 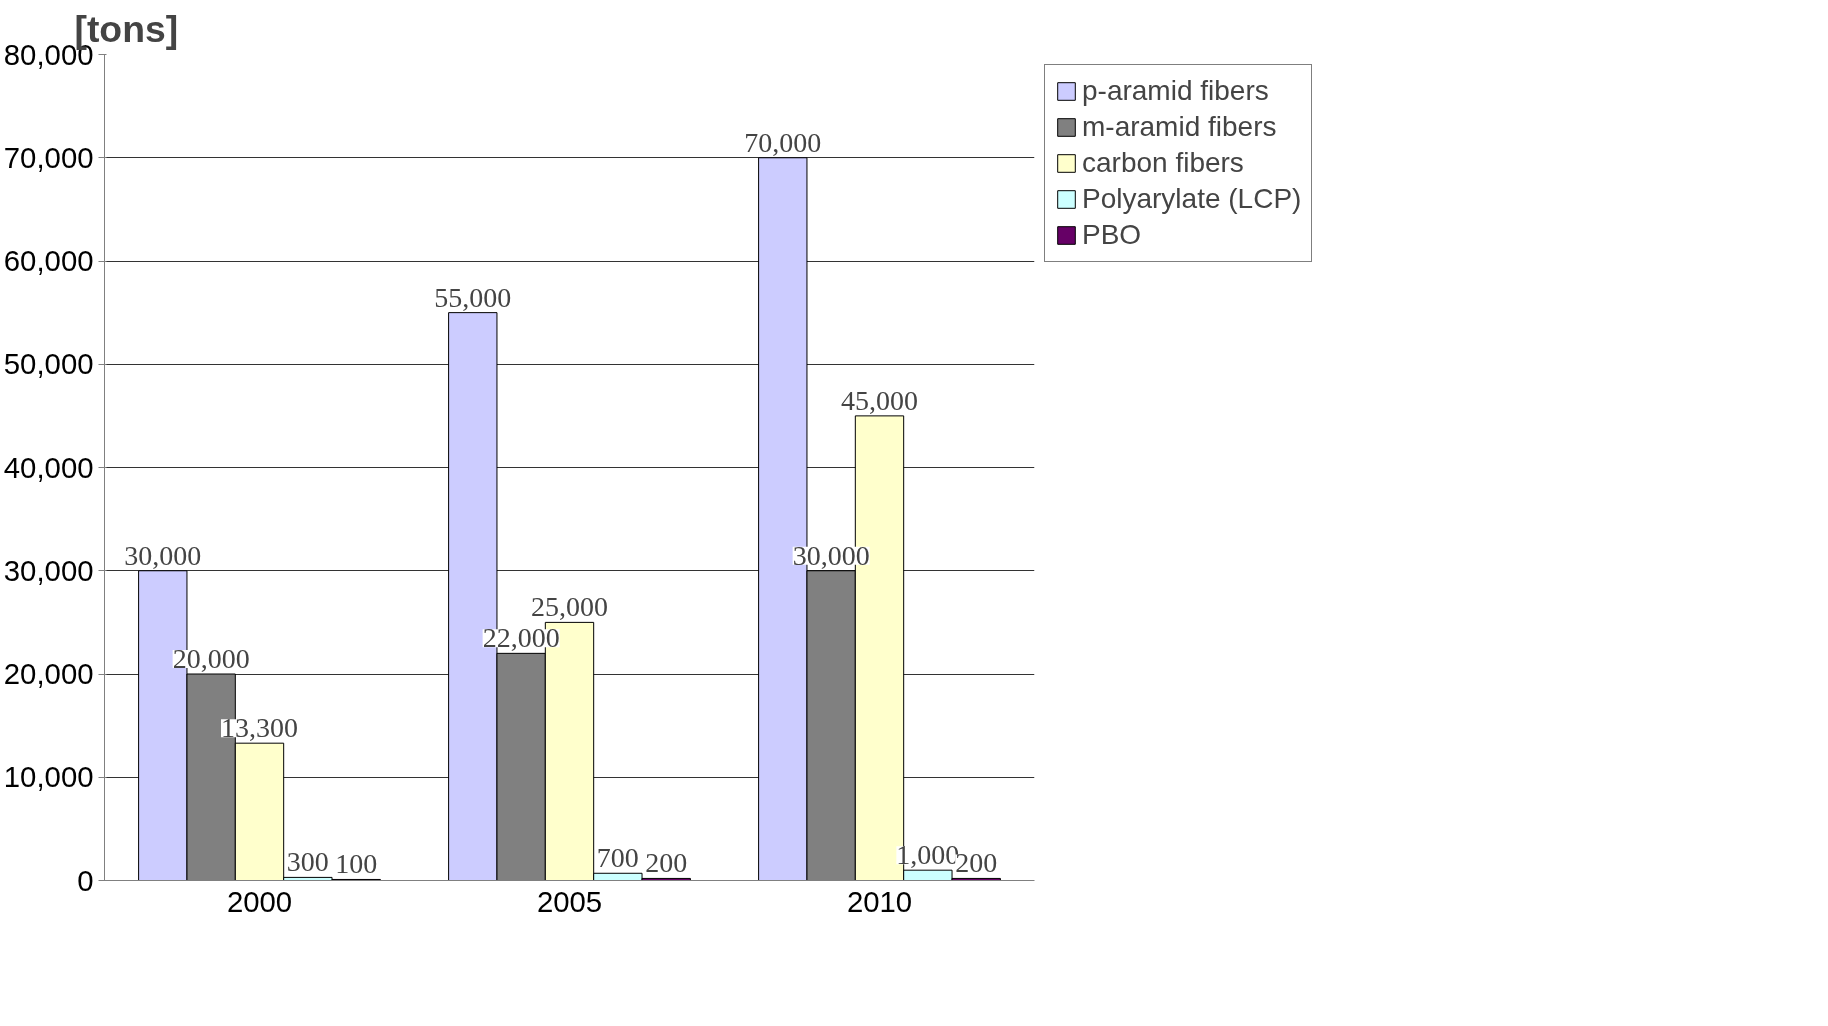 What do you see at coordinates (48, 467) in the screenshot?
I see `y-tick-label: 40,000` at bounding box center [48, 467].